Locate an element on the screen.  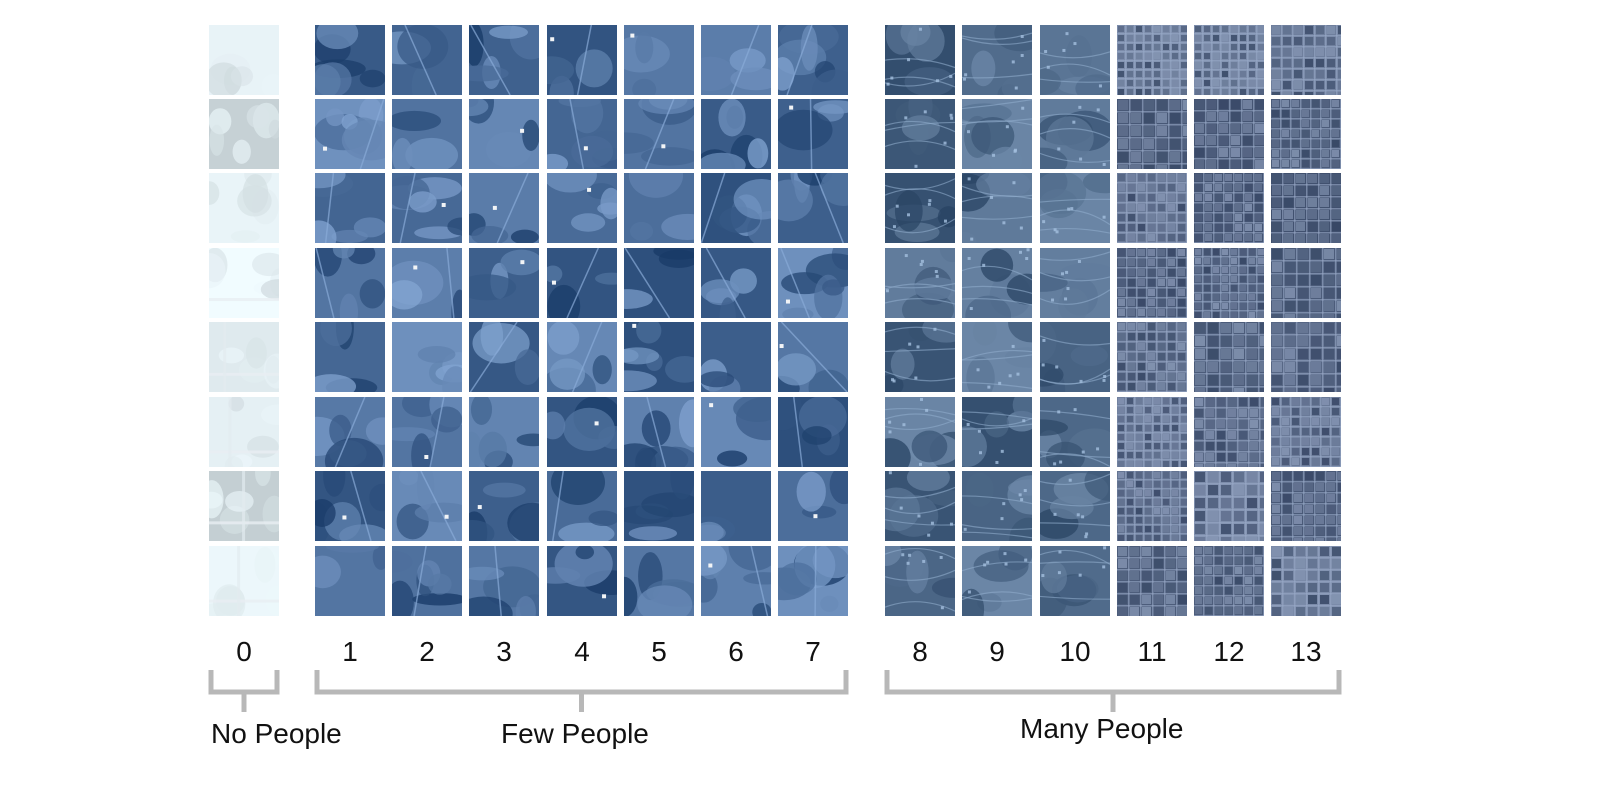
column-label: 8 is located at coordinates (920, 651).